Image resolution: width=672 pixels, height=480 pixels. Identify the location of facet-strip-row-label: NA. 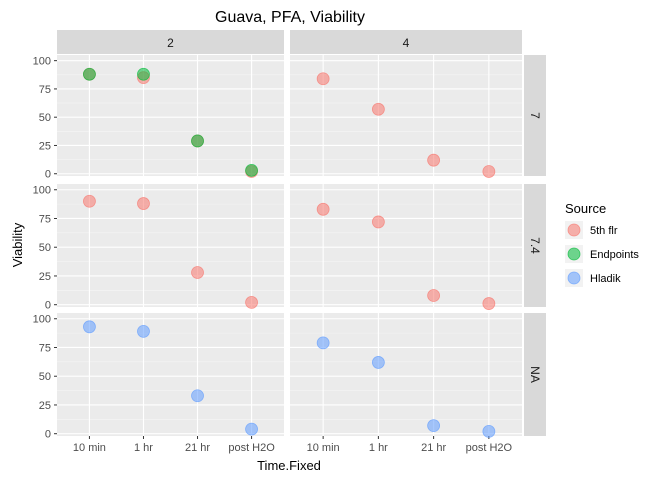
(535, 374).